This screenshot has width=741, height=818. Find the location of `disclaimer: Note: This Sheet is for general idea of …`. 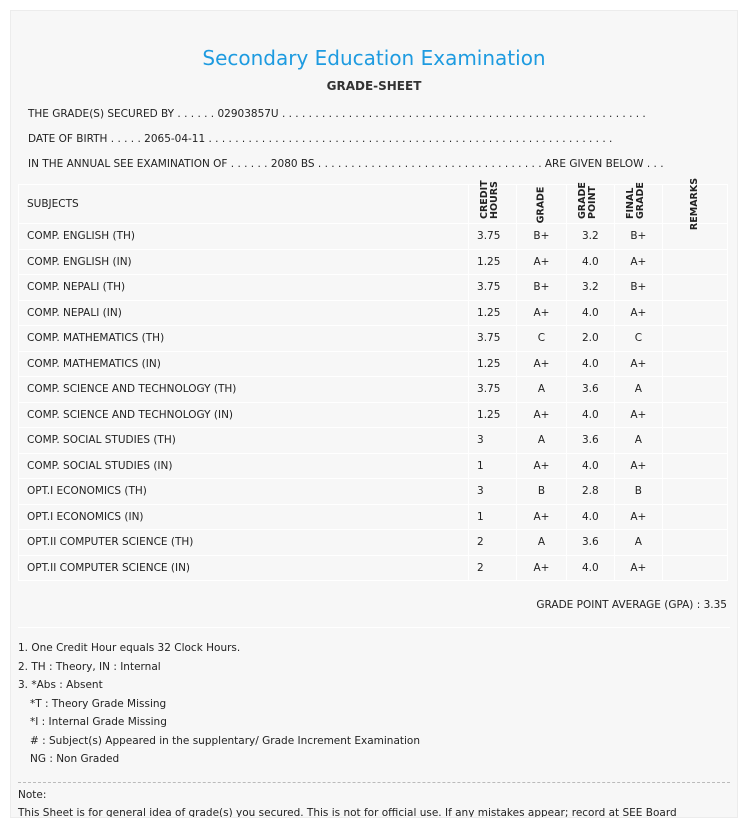

disclaimer: Note: This Sheet is for general idea of … is located at coordinates (347, 802).